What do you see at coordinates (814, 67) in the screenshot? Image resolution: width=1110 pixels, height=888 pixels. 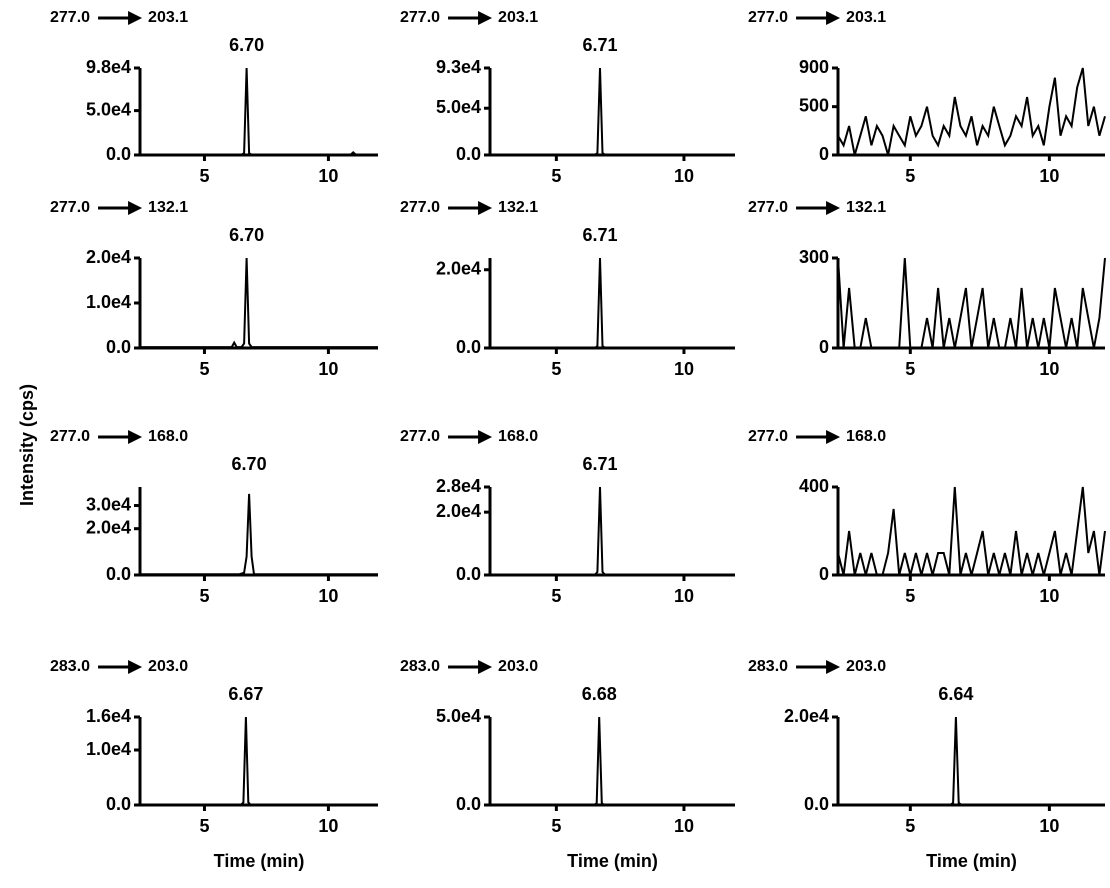 I see `y-tick-label: 900` at bounding box center [814, 67].